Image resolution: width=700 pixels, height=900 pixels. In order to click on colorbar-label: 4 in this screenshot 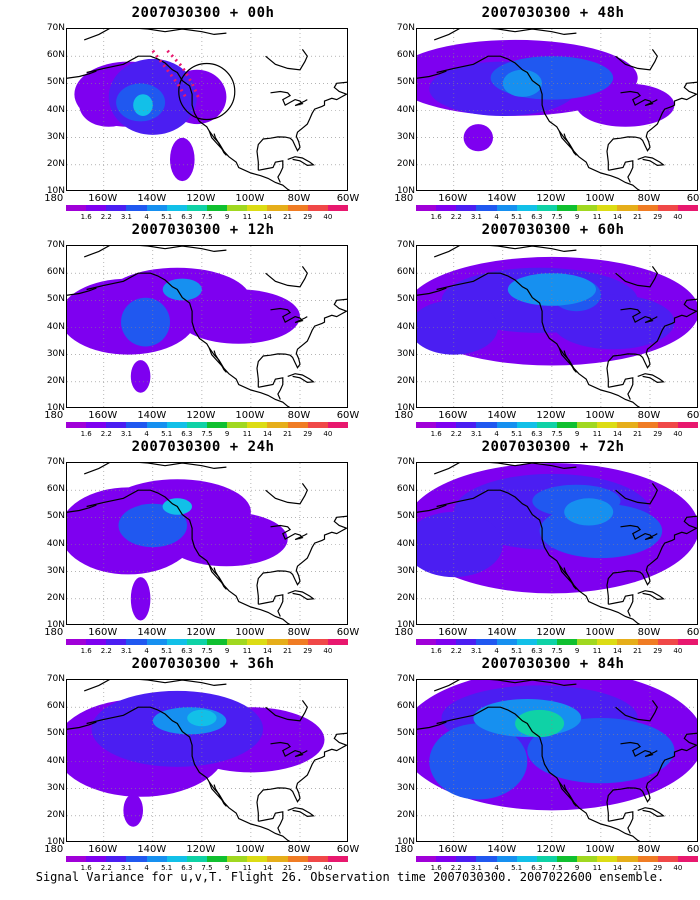, I will do `click(146, 434)`.